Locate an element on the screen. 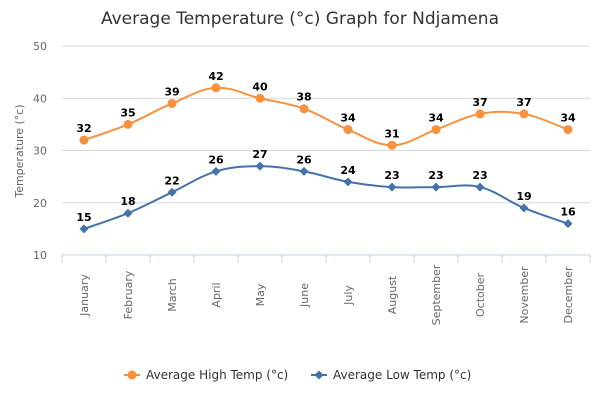  y-tick-label: 40 is located at coordinates (40, 98).